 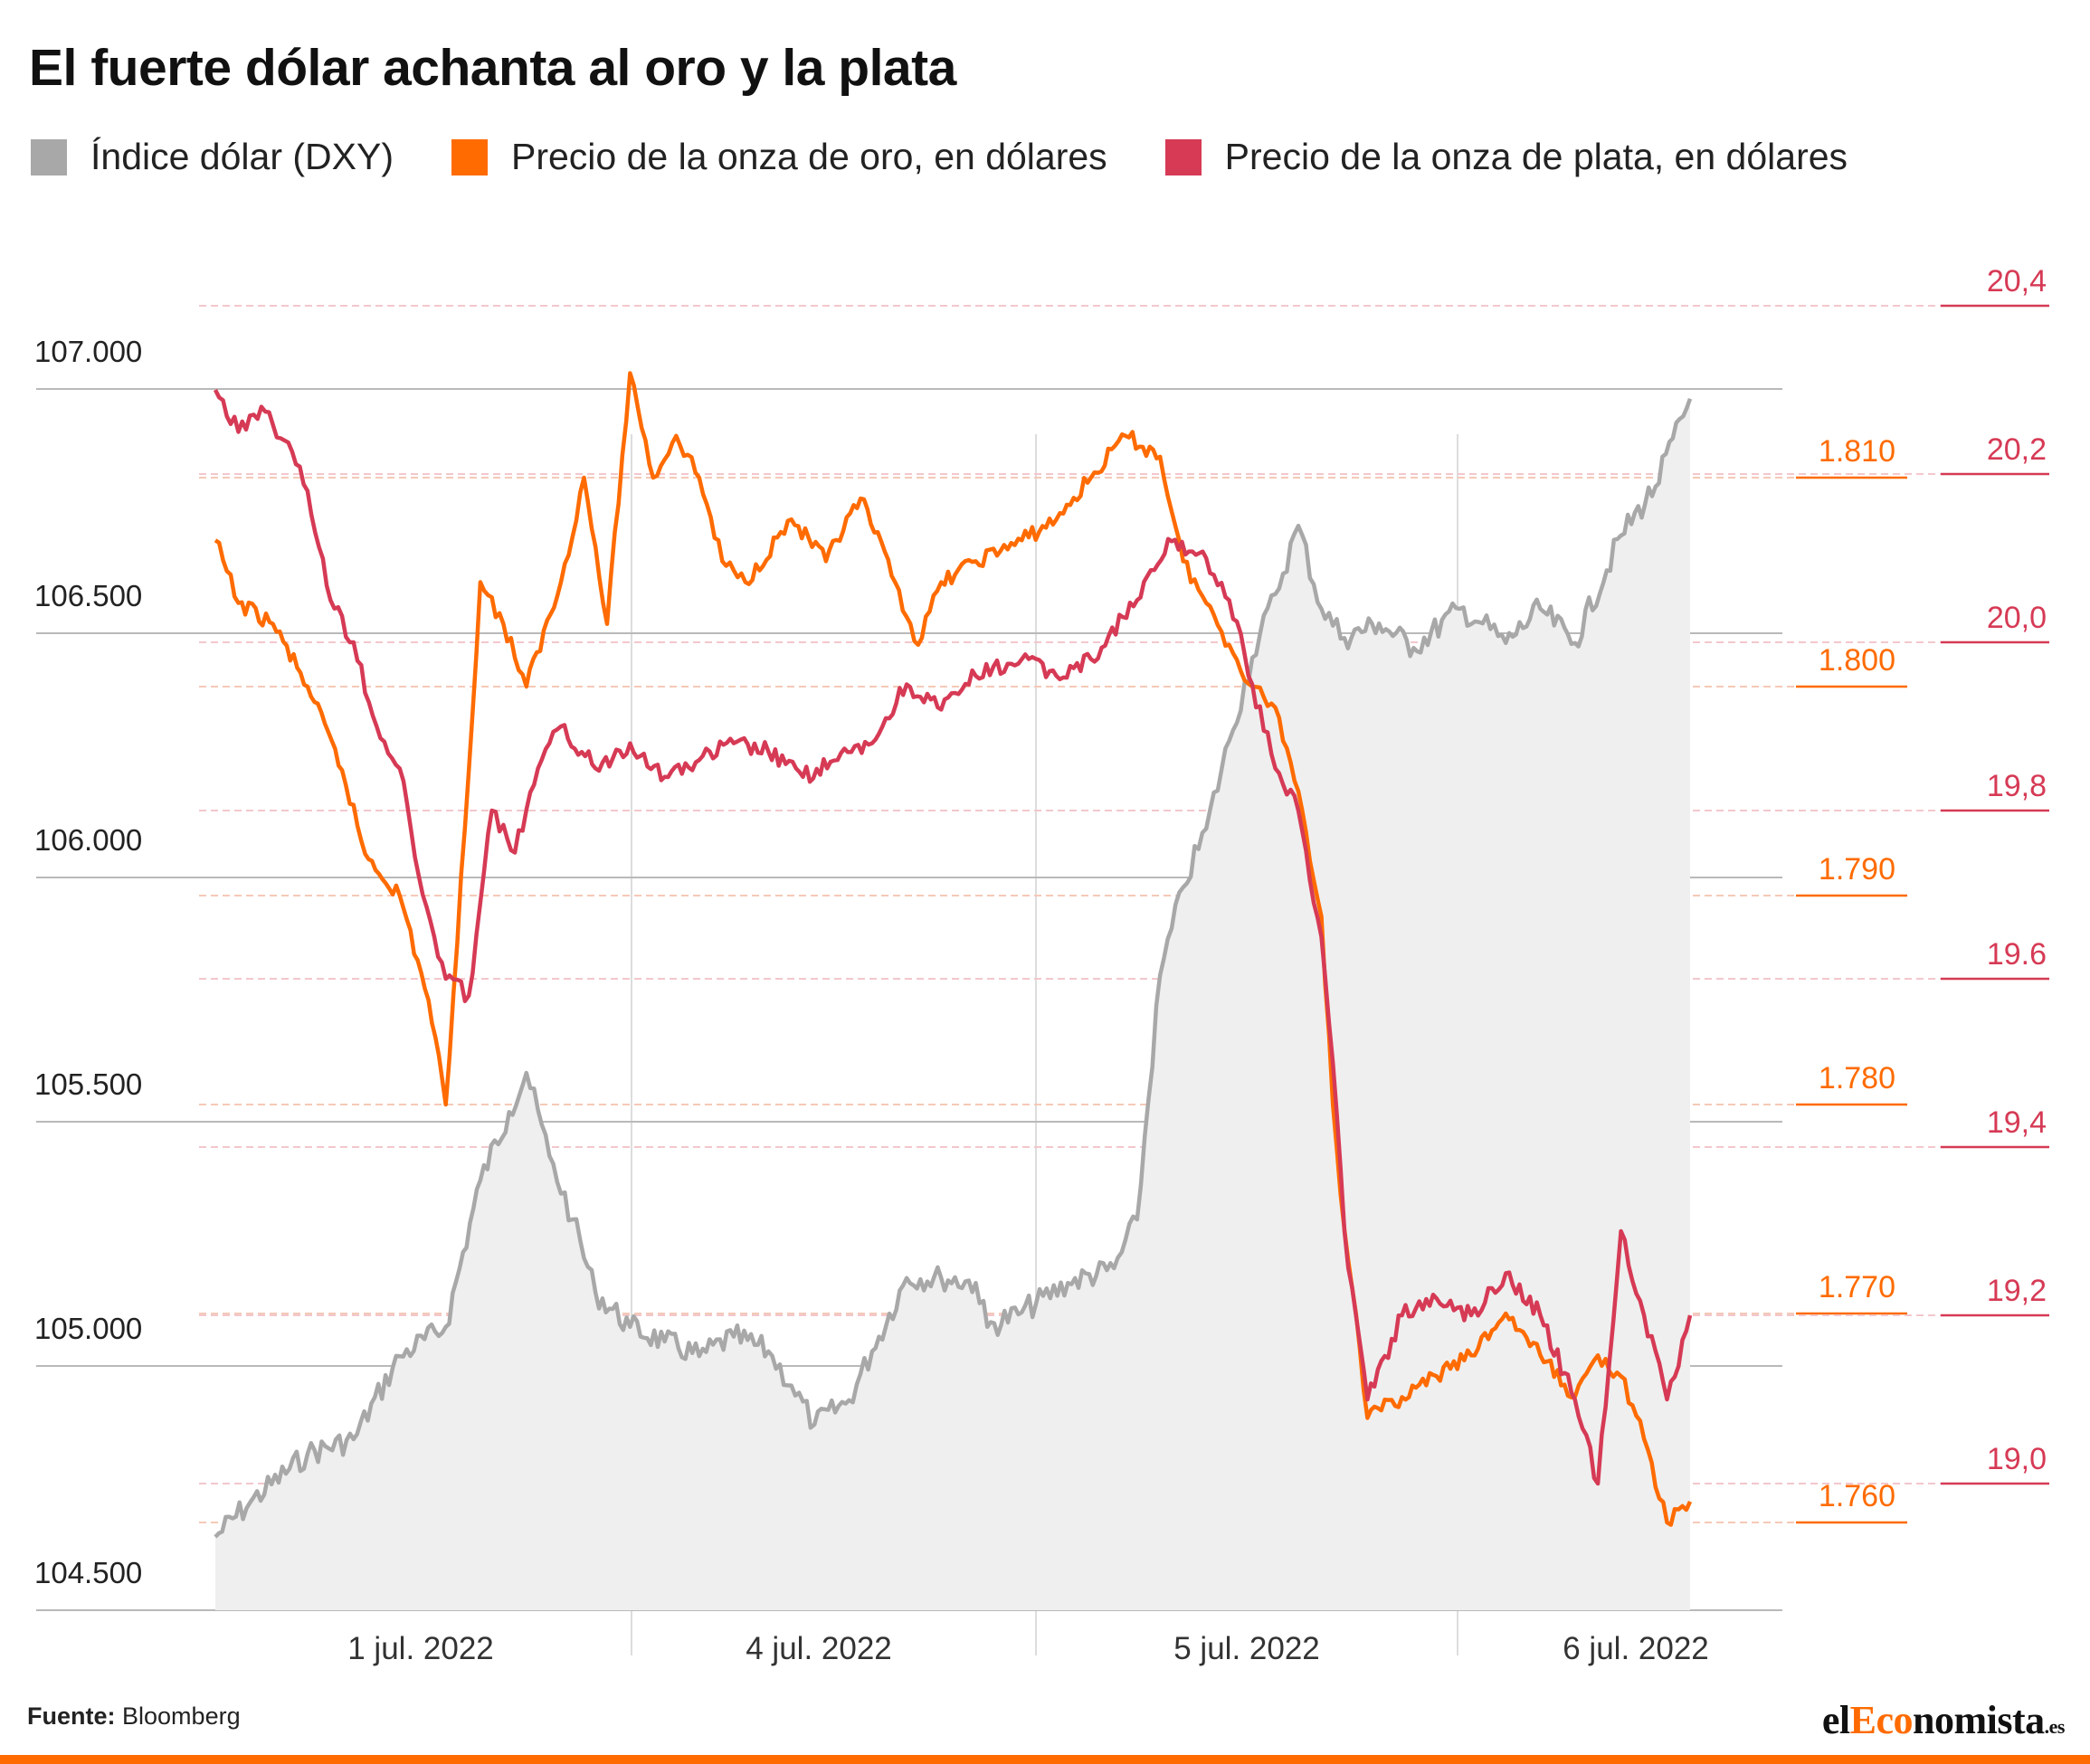 What do you see at coordinates (88, 351) in the screenshot?
I see `dxy-tick-label: 107.000` at bounding box center [88, 351].